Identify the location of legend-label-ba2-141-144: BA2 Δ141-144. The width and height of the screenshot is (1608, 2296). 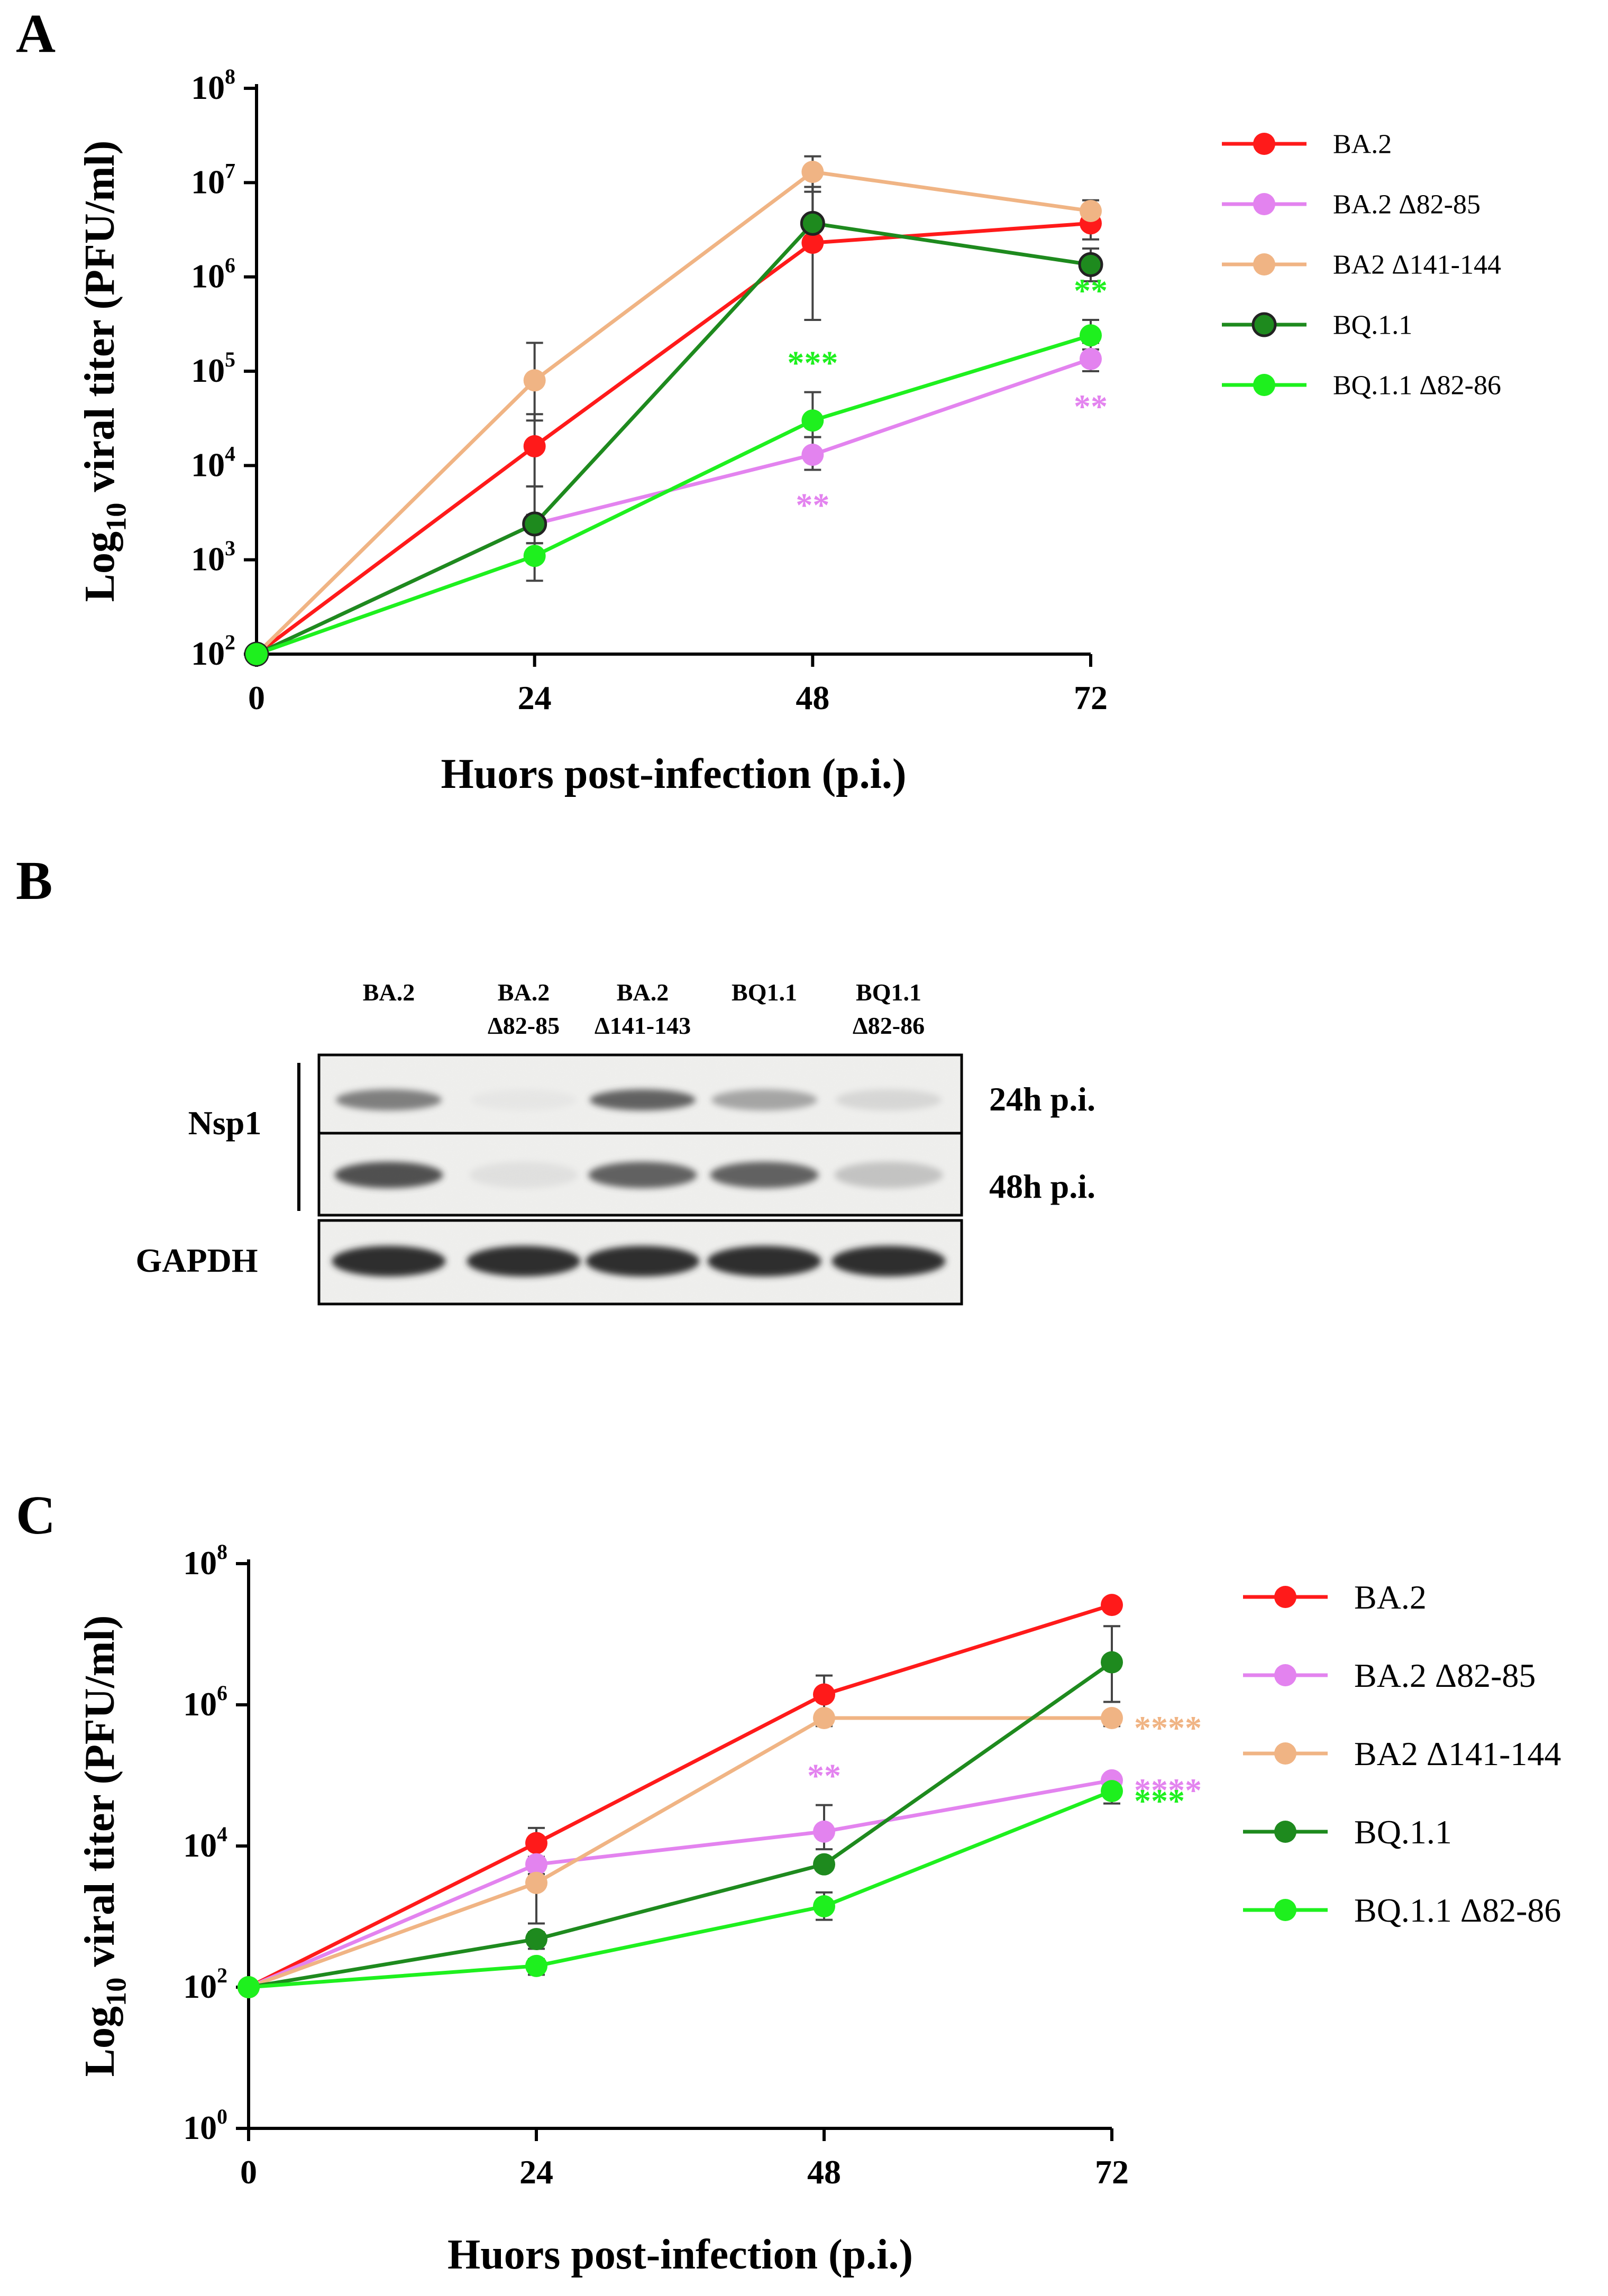
(1457, 1754).